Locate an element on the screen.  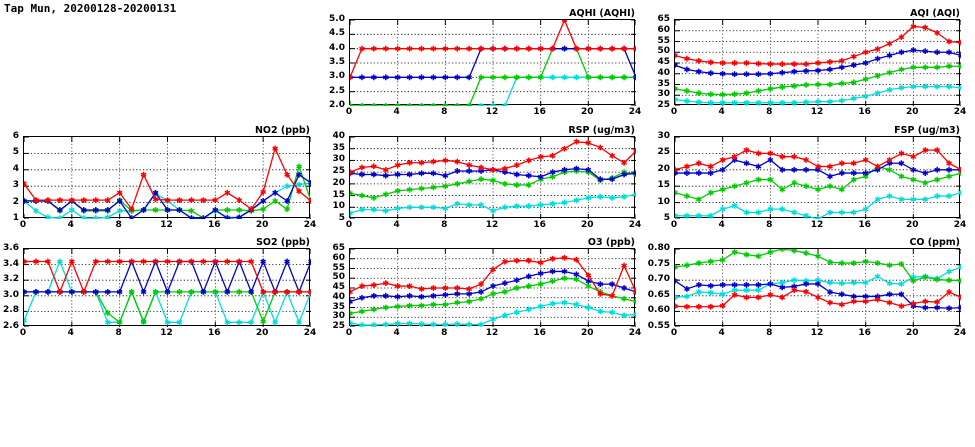
plot-canvas-aqhi is located at coordinates (493, 63).